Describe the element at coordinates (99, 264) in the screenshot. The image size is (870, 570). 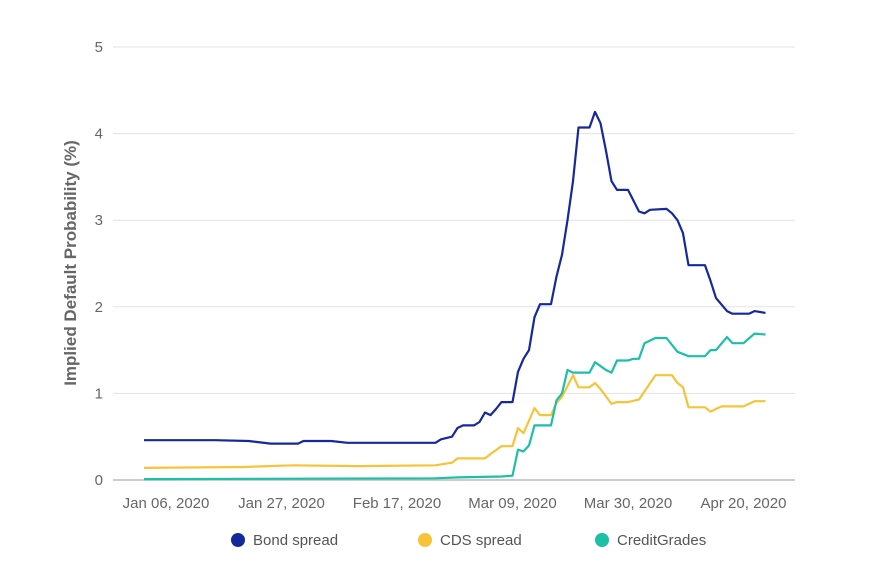
I see `y-axis-ticks: 0 1 2 3 4 5` at that location.